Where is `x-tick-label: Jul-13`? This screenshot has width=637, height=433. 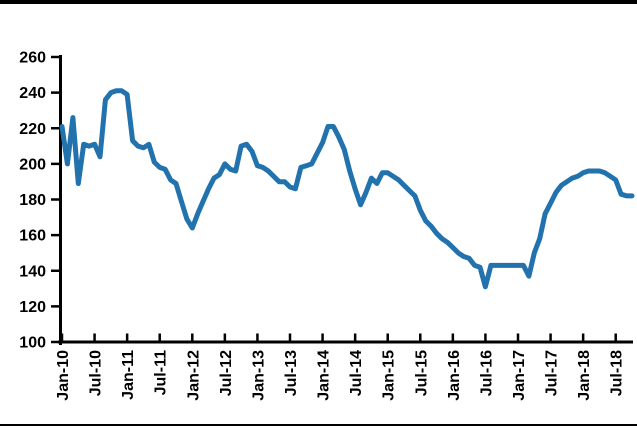 x-tick-label: Jul-13 is located at coordinates (291, 373).